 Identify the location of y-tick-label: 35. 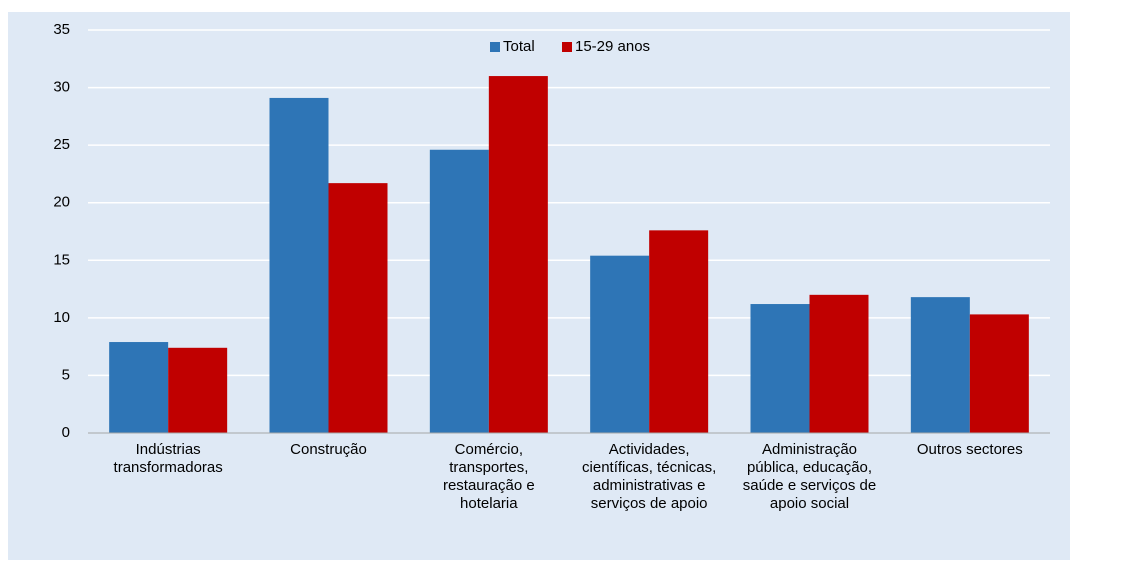
(61, 29).